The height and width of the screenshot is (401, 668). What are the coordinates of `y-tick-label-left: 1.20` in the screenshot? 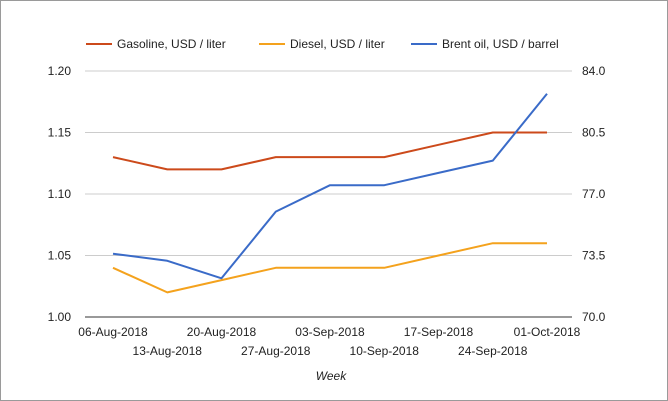 It's located at (60, 71).